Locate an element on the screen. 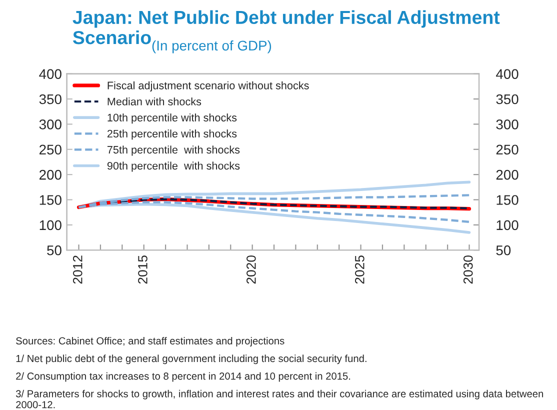 Image resolution: width=557 pixels, height=410 pixels. y2-tick-label: 250 is located at coordinates (507, 149).